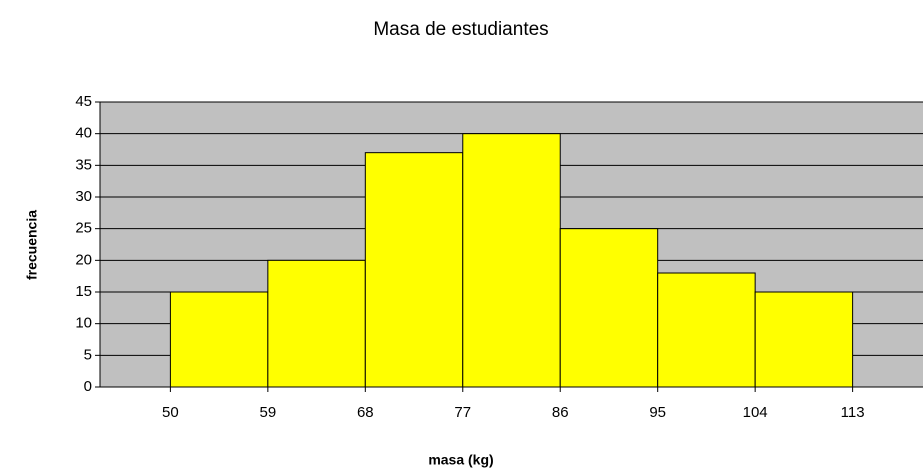 Image resolution: width=923 pixels, height=473 pixels. I want to click on x-tick-label: 95, so click(657, 412).